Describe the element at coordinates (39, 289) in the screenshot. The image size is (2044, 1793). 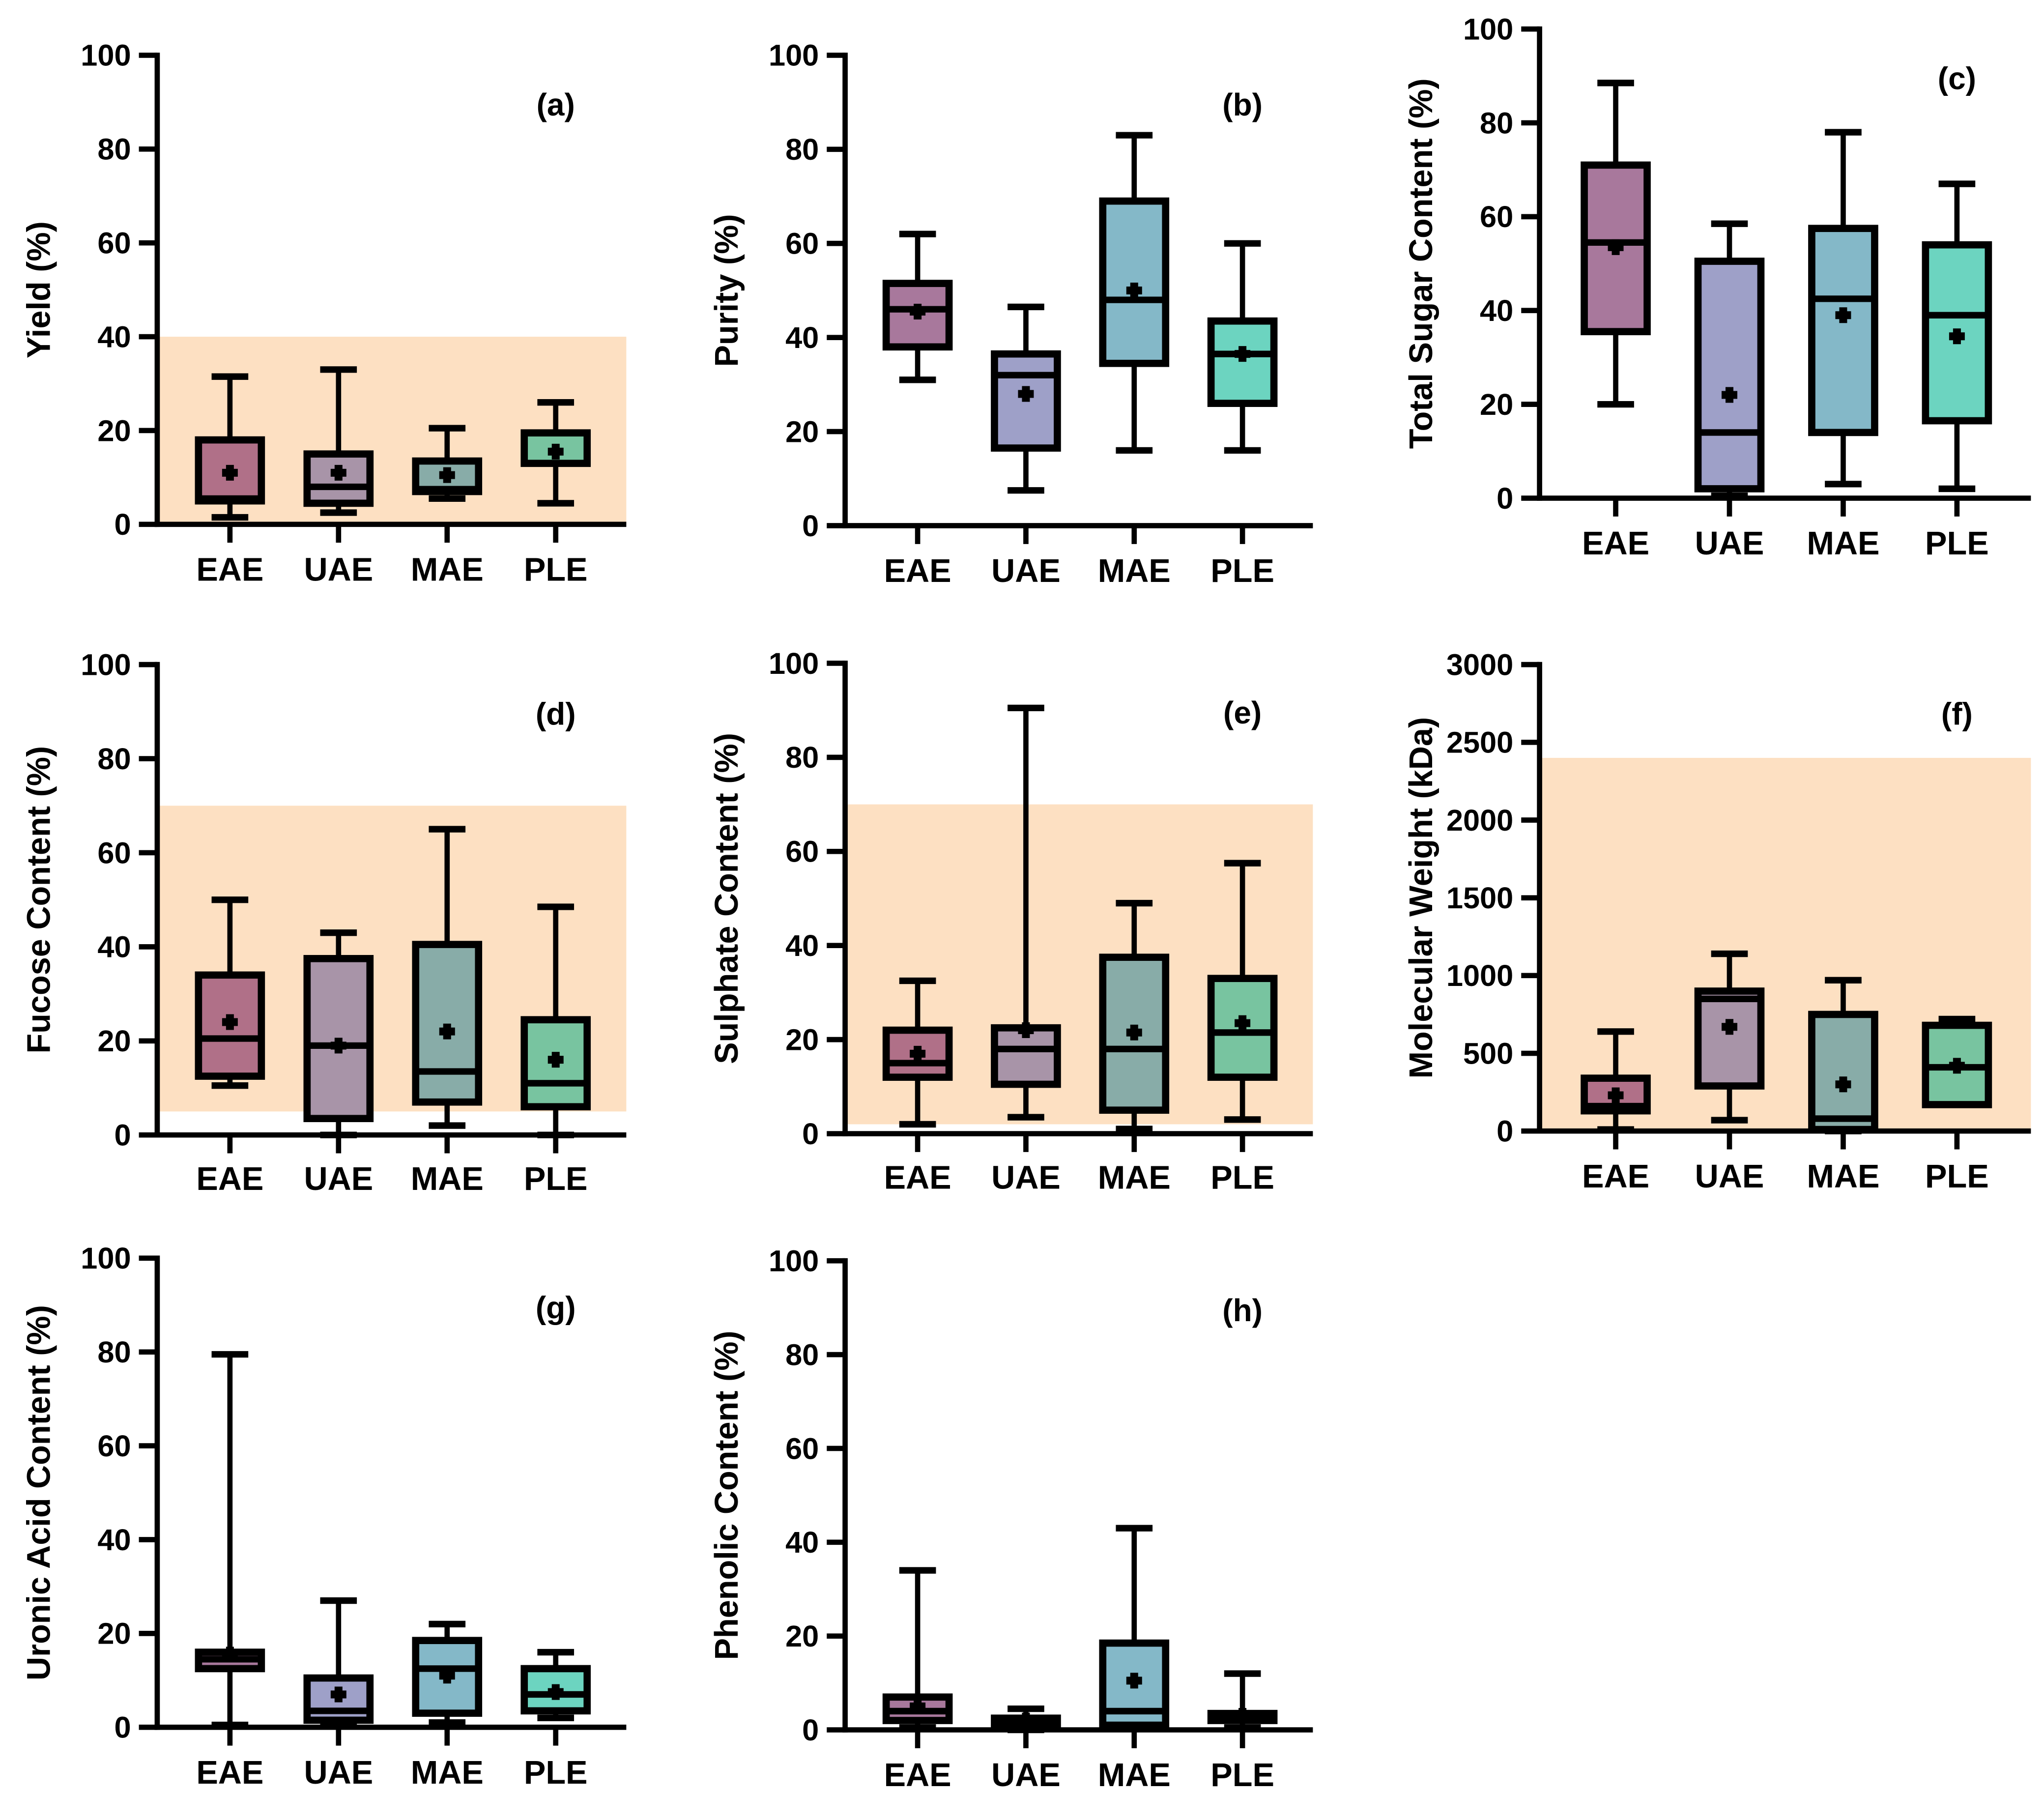
I see `y-axis-label: Yield (%)` at that location.